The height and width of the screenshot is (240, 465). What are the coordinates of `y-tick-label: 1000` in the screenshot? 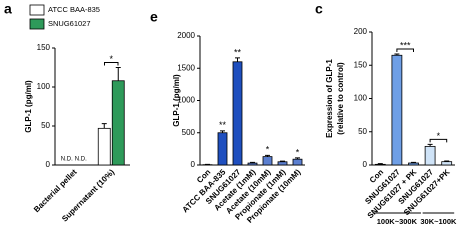 It's located at (186, 100).